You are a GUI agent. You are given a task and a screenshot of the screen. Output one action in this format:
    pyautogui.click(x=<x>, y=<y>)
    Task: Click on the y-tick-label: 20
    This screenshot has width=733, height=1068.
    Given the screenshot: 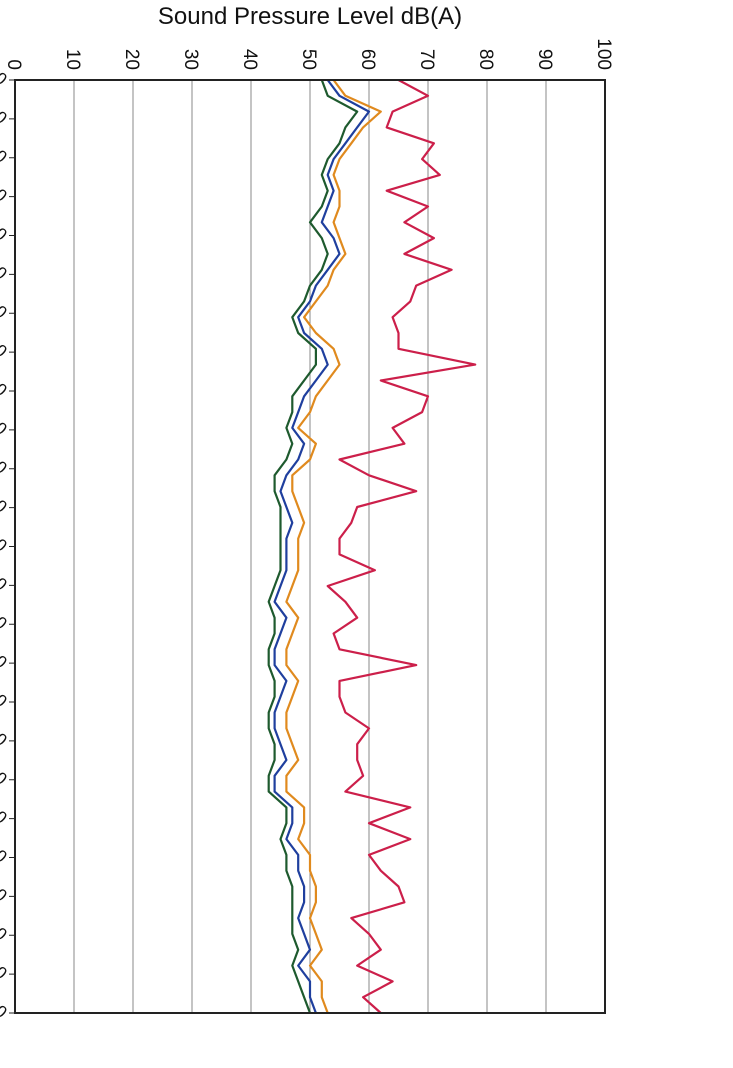 What is the action you would take?
    pyautogui.click(x=131, y=59)
    